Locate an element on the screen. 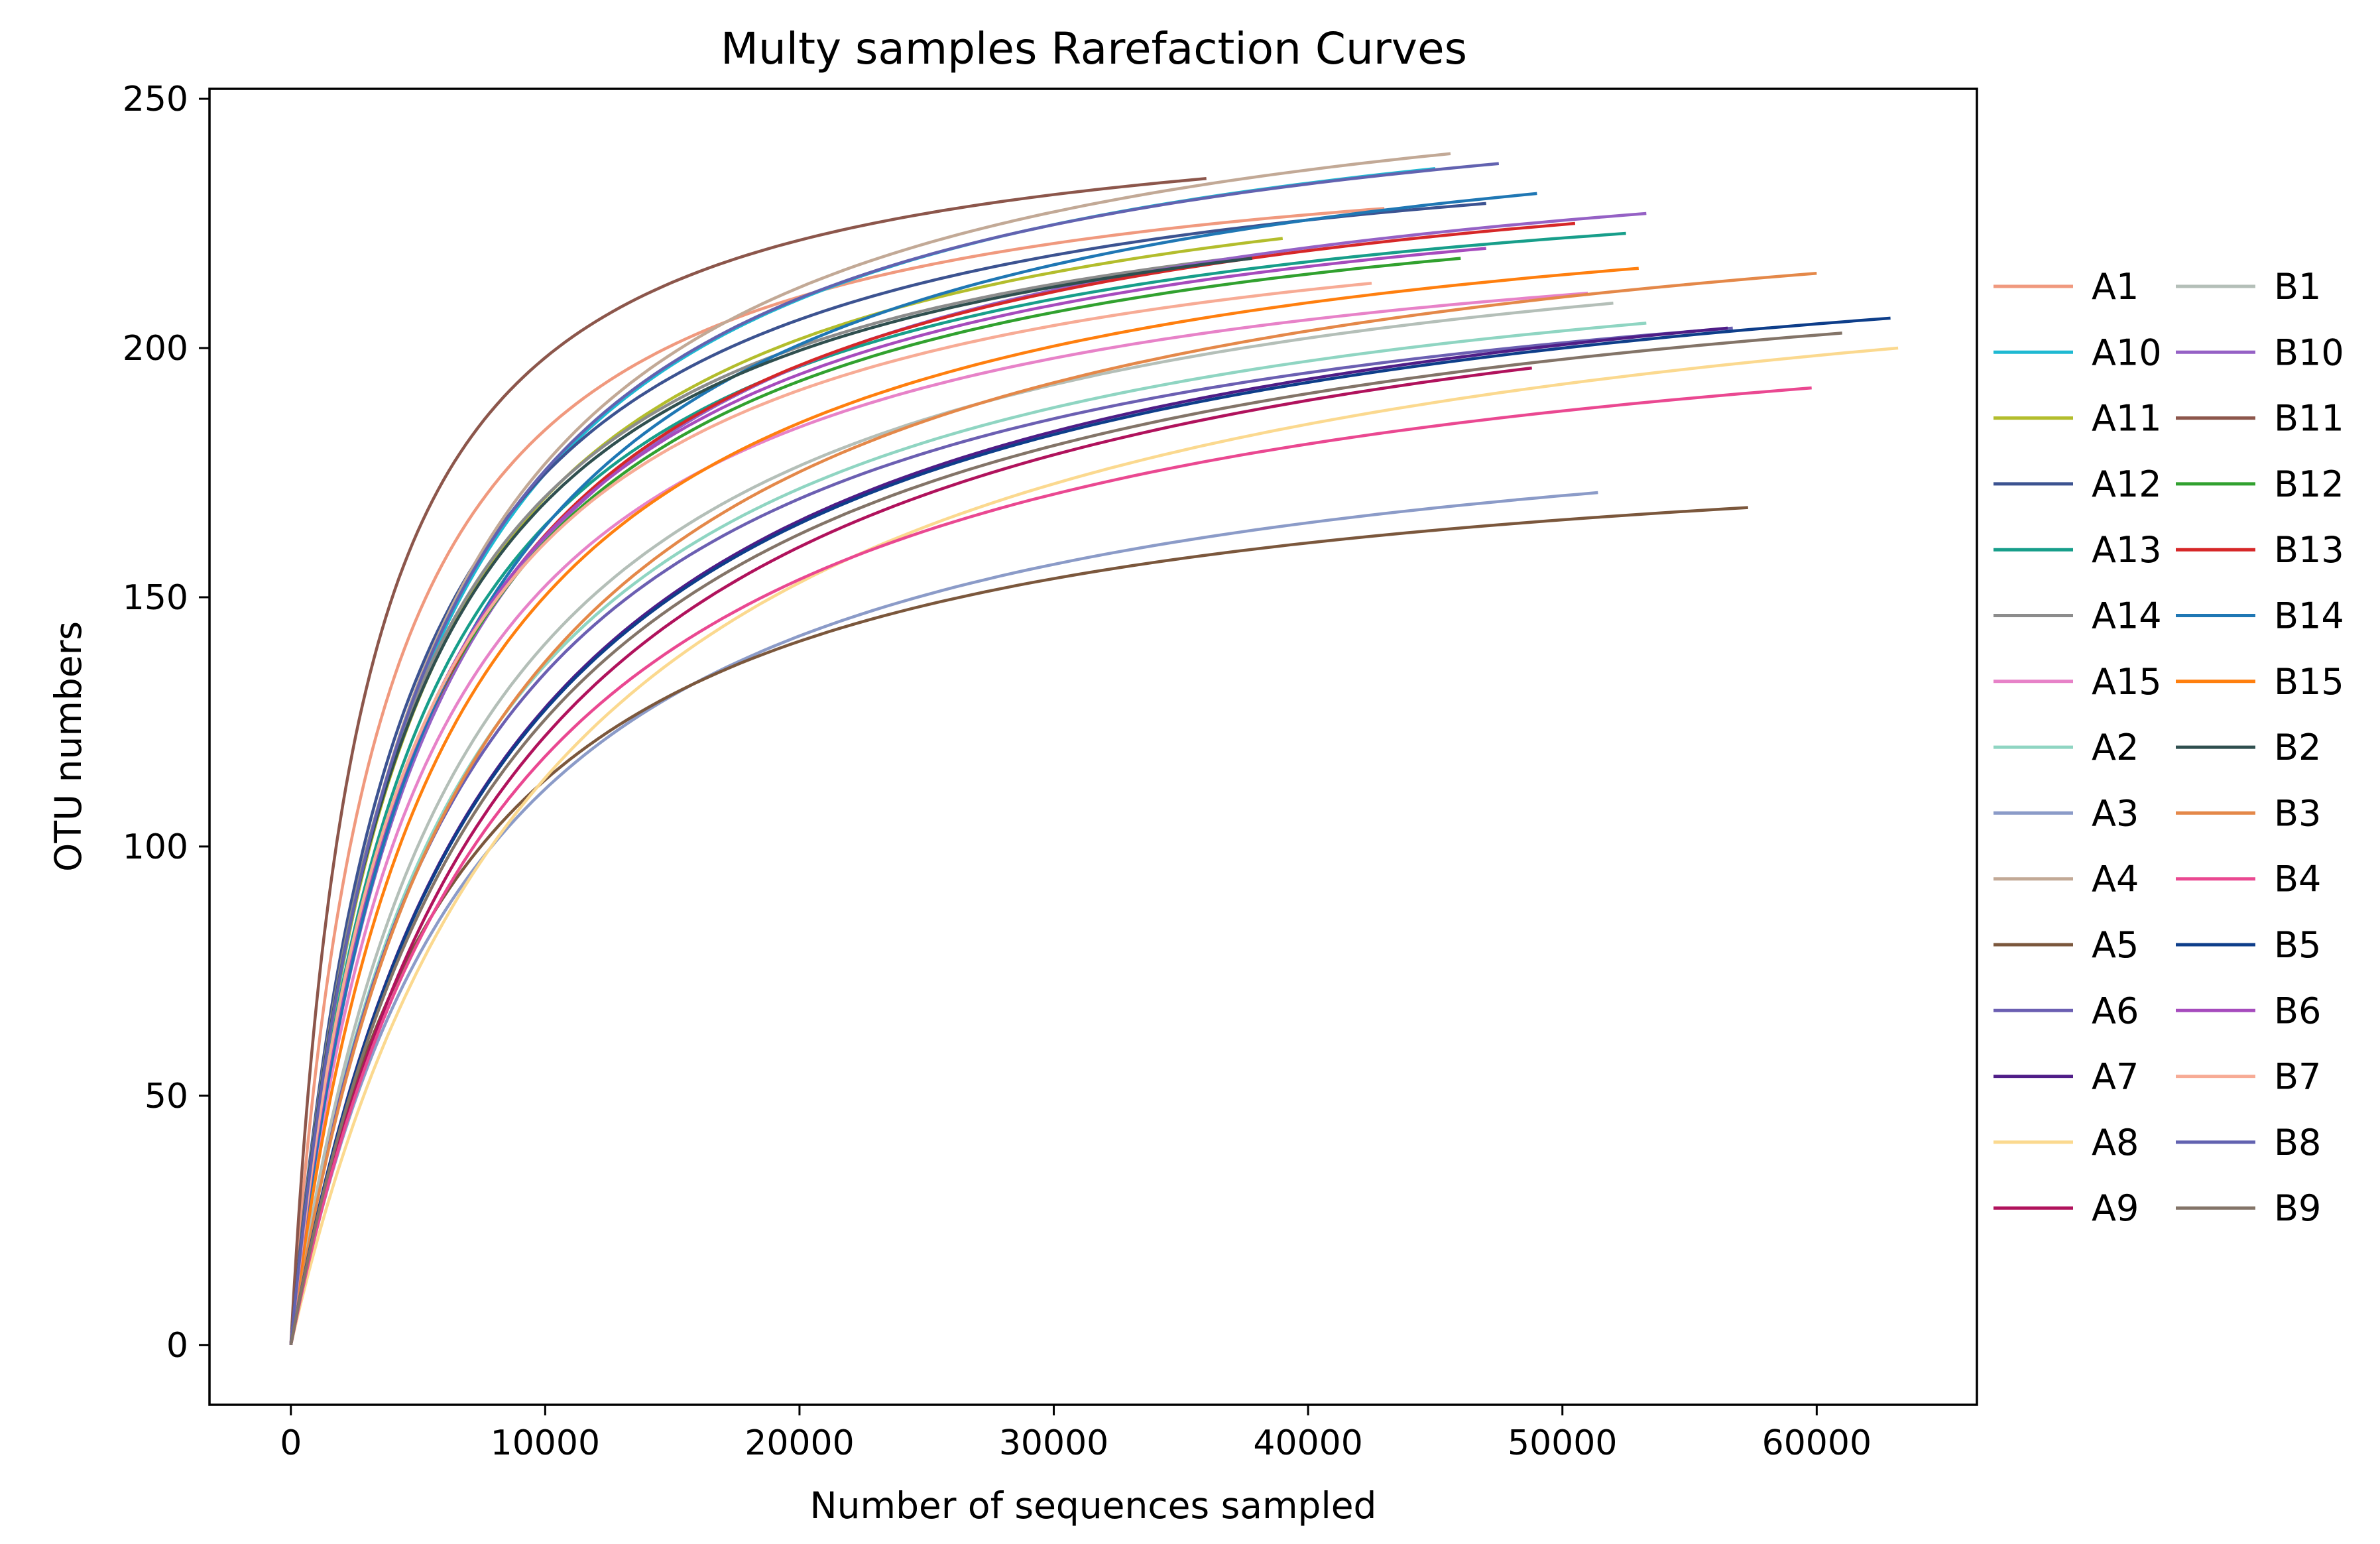 The height and width of the screenshot is (1544, 2380). x-tick-label: 30000 is located at coordinates (1053, 1443).